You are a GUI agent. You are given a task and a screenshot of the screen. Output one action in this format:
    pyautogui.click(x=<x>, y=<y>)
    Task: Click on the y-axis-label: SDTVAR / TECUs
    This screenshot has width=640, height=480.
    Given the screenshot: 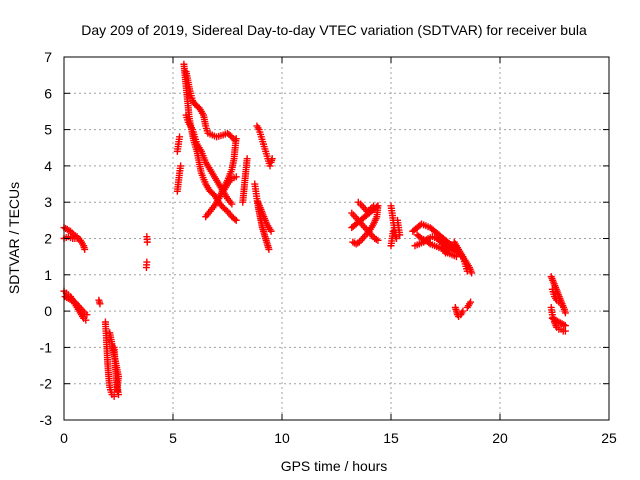 What is the action you would take?
    pyautogui.click(x=14, y=238)
    